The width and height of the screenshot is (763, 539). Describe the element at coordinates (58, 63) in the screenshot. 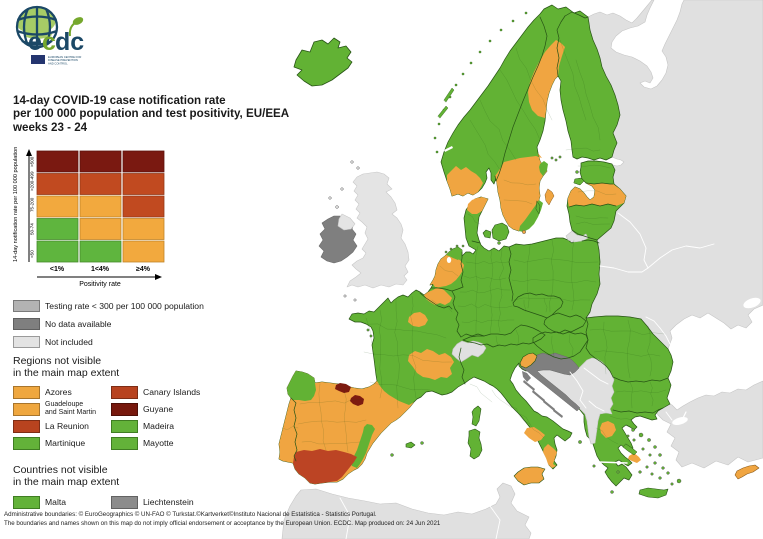

I see `svg-text: AND CONTROL` at that location.